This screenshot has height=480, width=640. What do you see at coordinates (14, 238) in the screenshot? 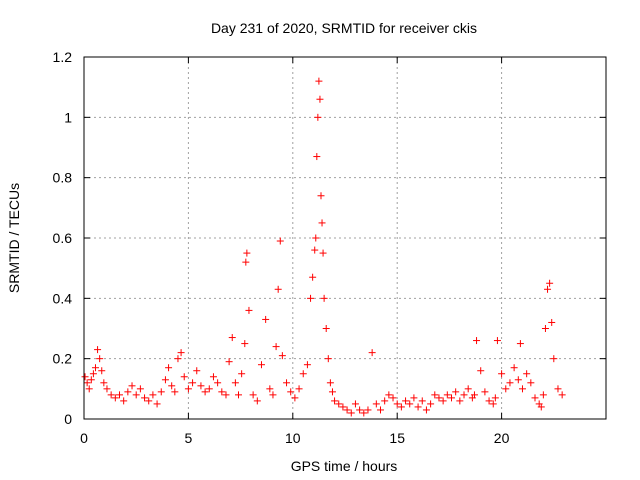
I see `y-axis-title: SRMTID / TECUs` at bounding box center [14, 238].